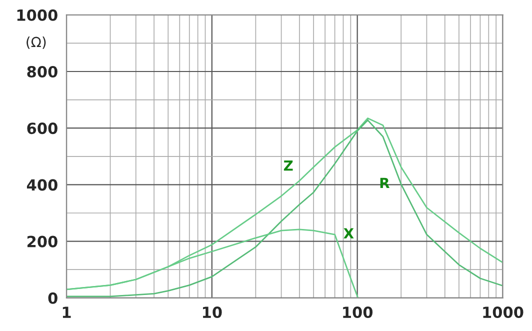 This screenshot has width=532, height=331. Describe the element at coordinates (36, 42) in the screenshot. I see `y-axis-title: (Ω)` at that location.